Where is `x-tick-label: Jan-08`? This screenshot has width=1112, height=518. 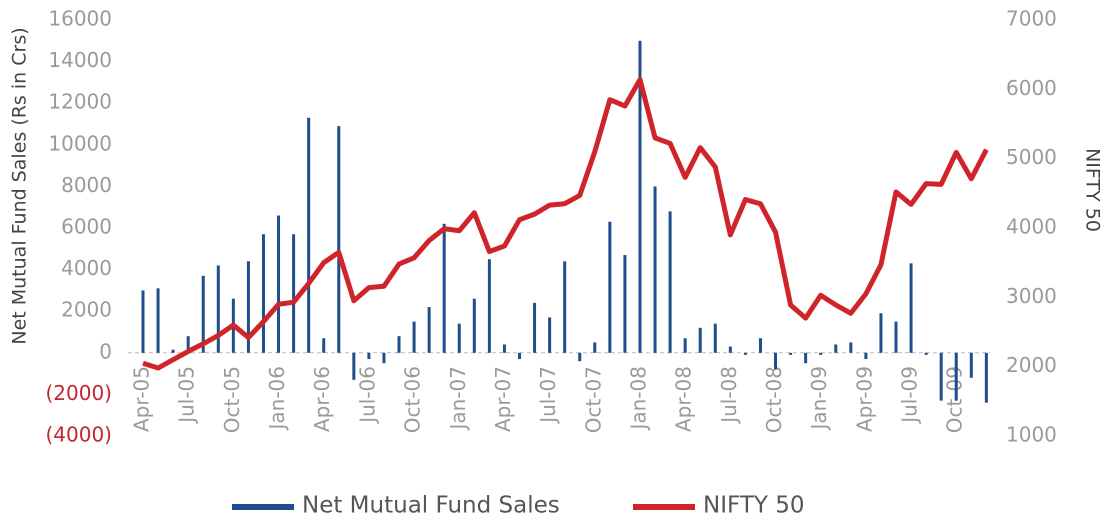 x-tick-label: Jan-08 is located at coordinates (638, 399).